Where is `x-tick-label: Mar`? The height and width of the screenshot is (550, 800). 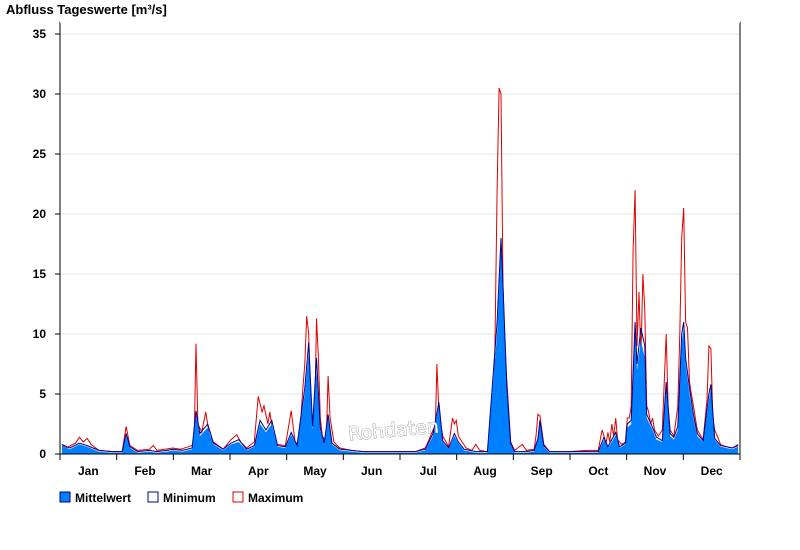 x-tick-label: Mar is located at coordinates (202, 471).